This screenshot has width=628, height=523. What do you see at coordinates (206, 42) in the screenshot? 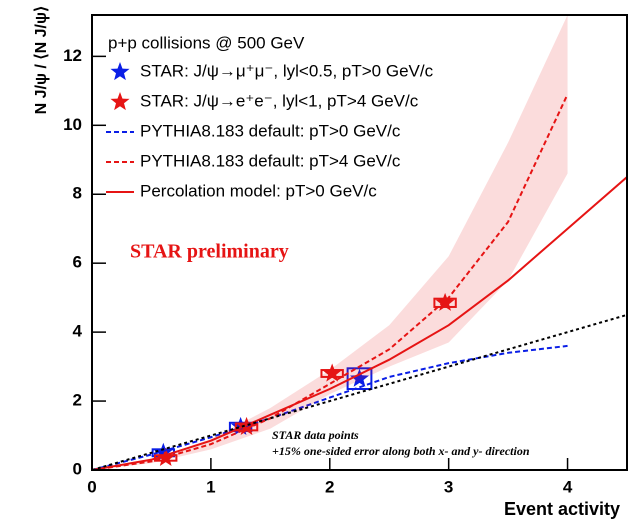
I see `legend-title: p+p collisions @ 500 GeV` at bounding box center [206, 42].